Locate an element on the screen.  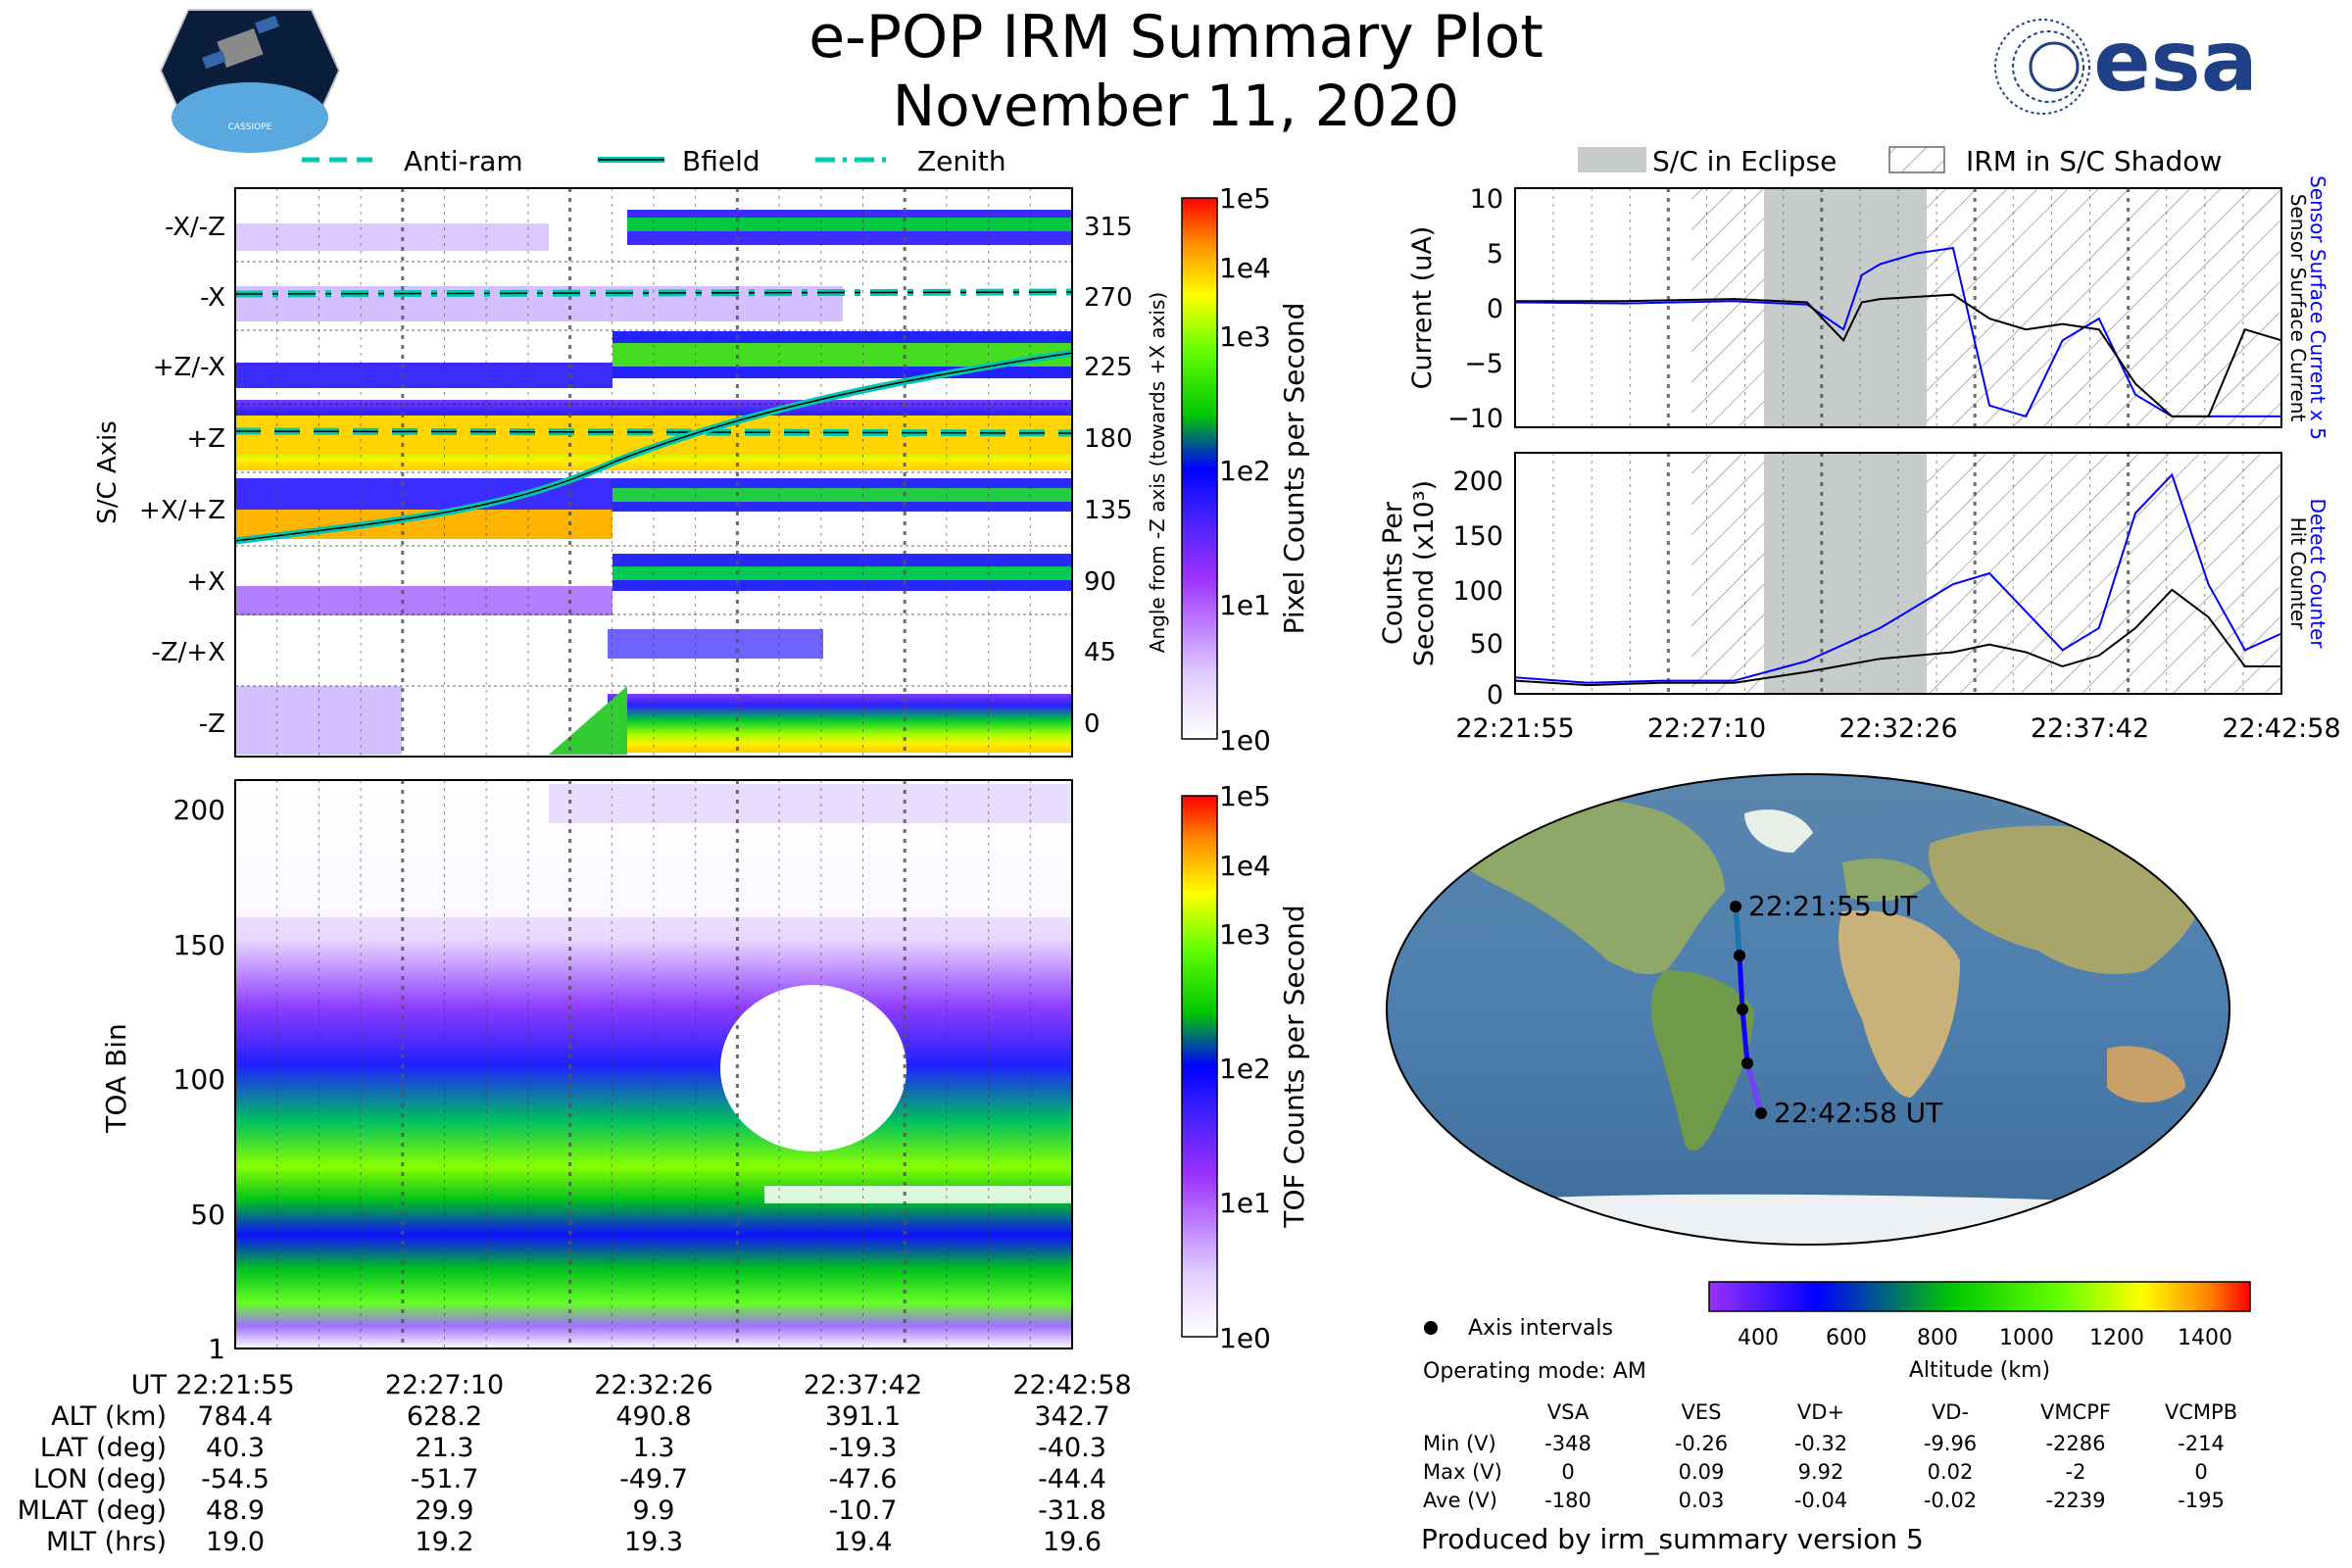
cur-tick-10: 10 is located at coordinates (1486, 199).